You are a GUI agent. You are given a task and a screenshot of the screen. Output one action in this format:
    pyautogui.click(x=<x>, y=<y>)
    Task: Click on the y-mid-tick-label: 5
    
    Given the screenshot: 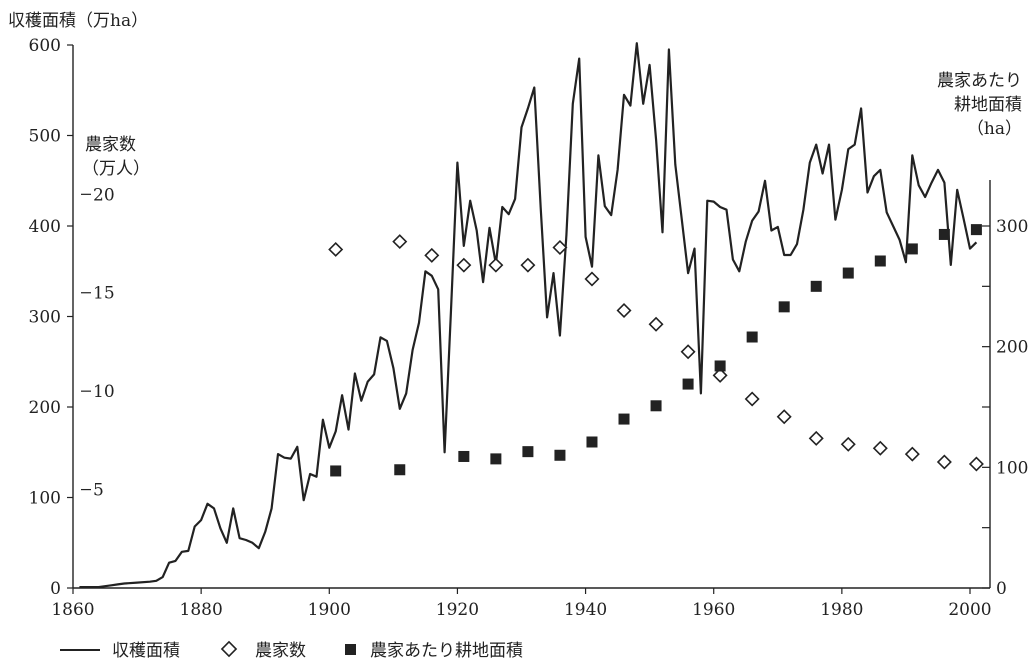 What is the action you would take?
    pyautogui.click(x=98, y=491)
    